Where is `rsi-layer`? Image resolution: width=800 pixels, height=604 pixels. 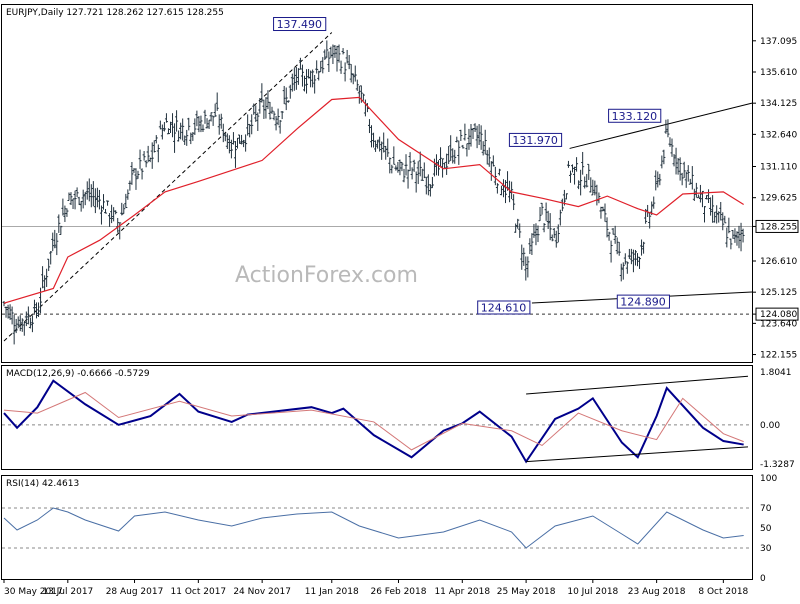 rsi-layer is located at coordinates (377, 528).